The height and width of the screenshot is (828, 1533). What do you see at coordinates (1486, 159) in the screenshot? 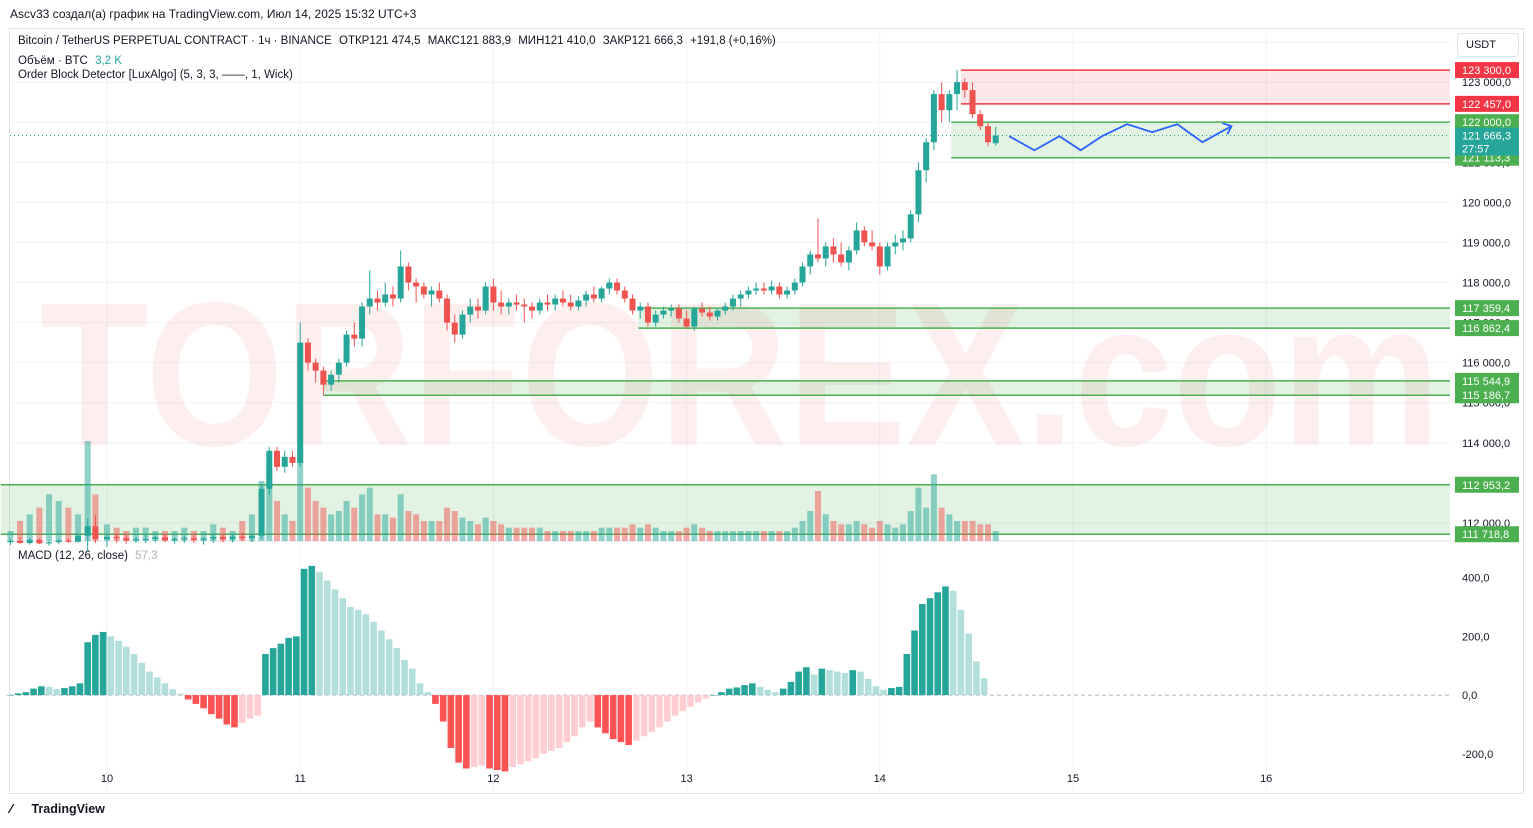
I see `price-level-label: 121 113,3` at bounding box center [1486, 159].